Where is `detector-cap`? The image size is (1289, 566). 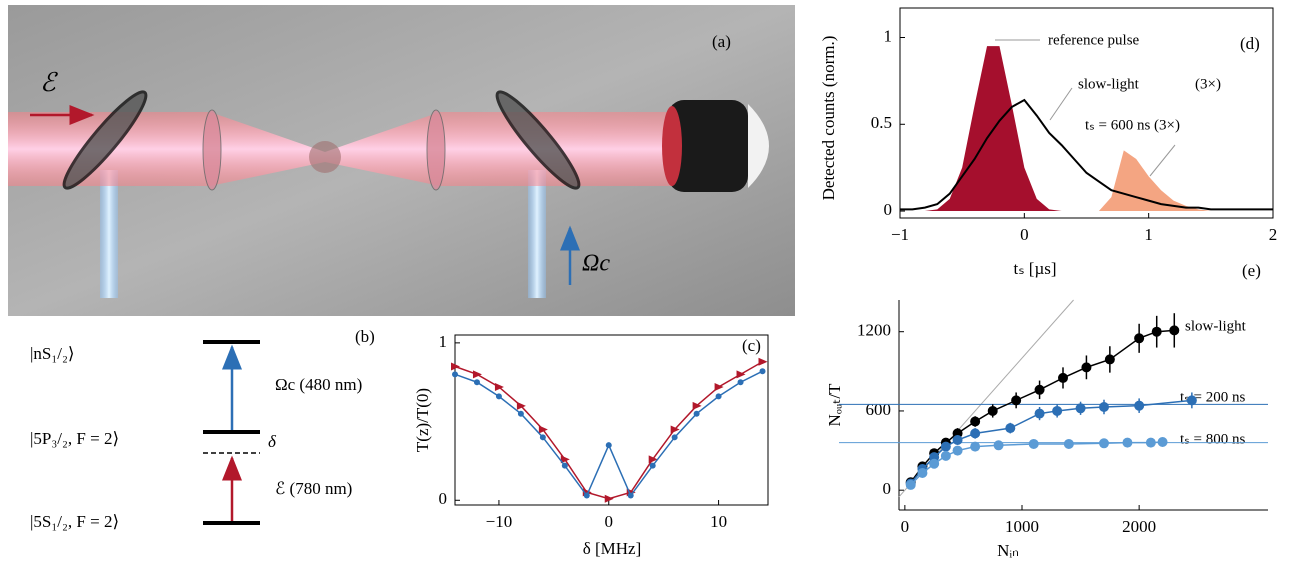
detector-cap is located at coordinates (758, 146).